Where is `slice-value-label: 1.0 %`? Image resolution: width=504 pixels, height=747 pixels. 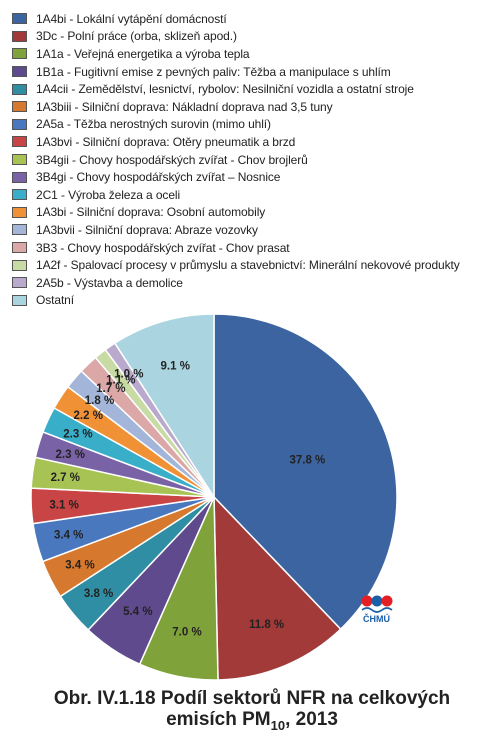 slice-value-label: 1.0 % is located at coordinates (128, 374).